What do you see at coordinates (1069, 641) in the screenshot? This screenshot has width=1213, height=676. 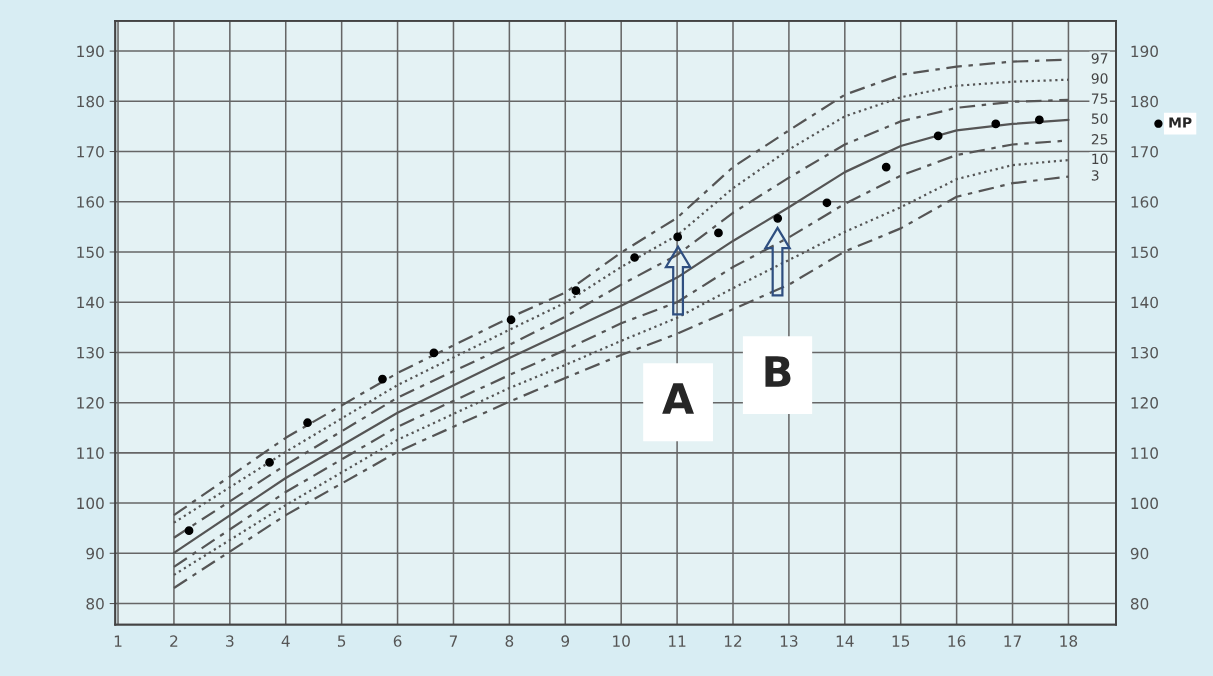 I see `x-tick-label: 18` at bounding box center [1069, 641].